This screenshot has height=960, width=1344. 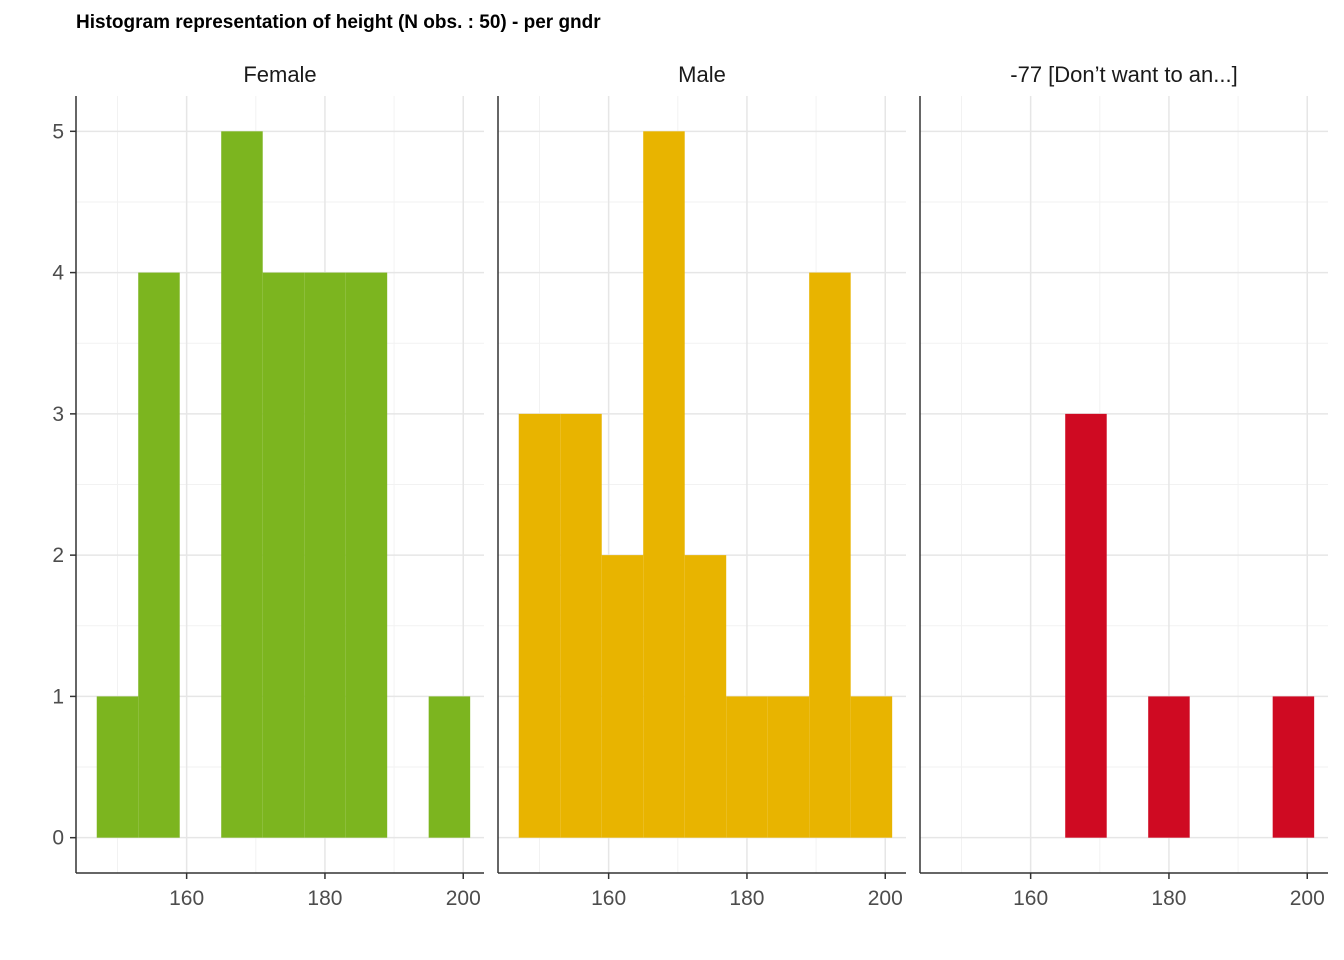 I want to click on y-tick-label: 2, so click(x=58, y=555).